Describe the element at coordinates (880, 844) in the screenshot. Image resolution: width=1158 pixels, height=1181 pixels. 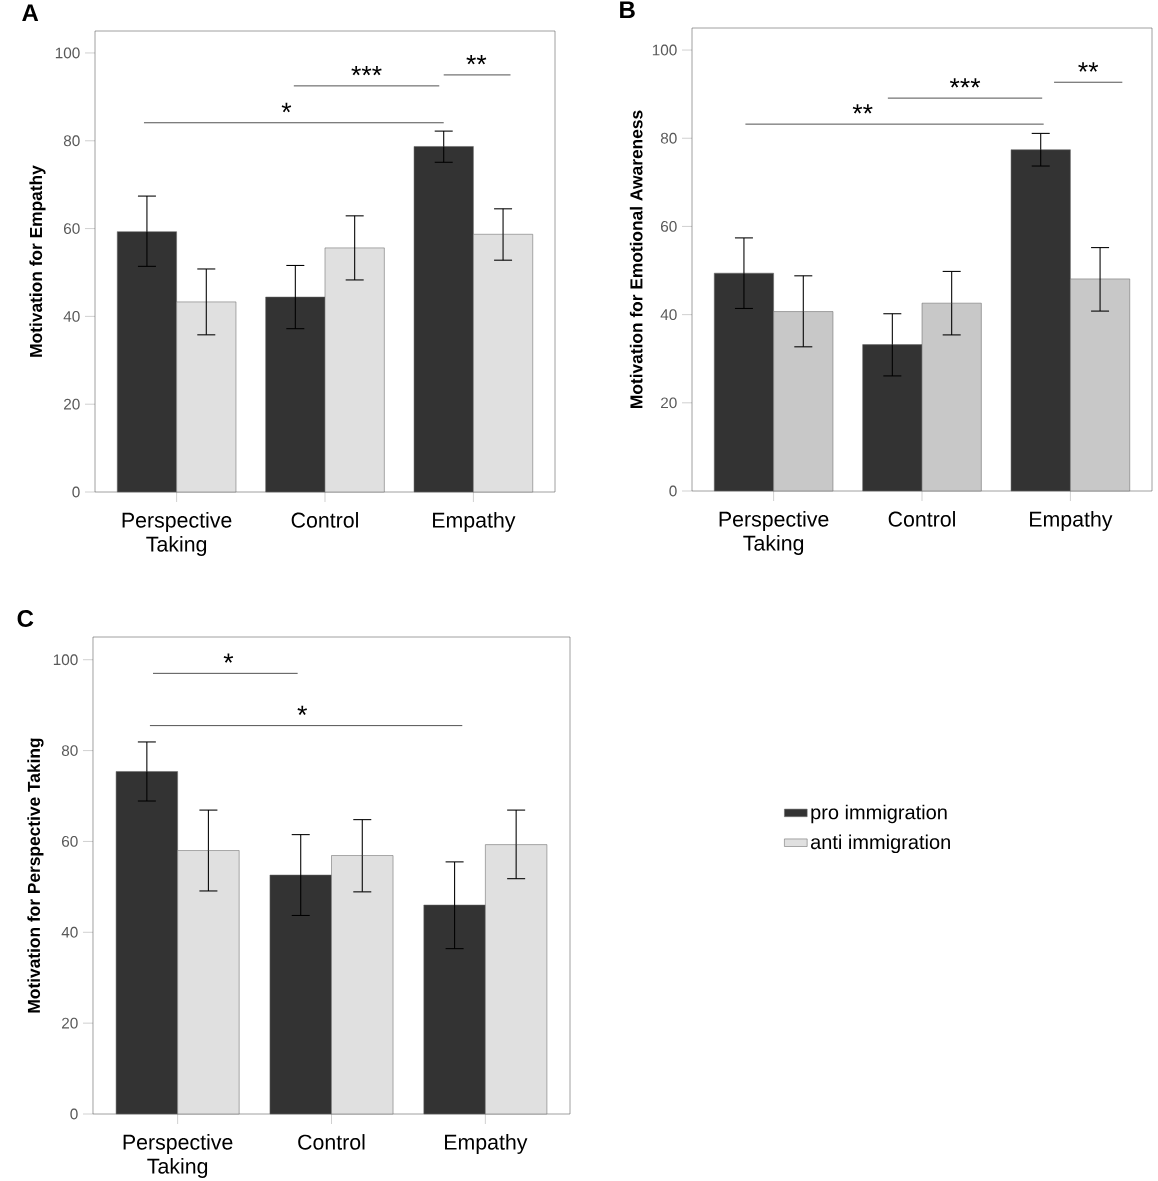
I see `legend-label: anti immigration` at that location.